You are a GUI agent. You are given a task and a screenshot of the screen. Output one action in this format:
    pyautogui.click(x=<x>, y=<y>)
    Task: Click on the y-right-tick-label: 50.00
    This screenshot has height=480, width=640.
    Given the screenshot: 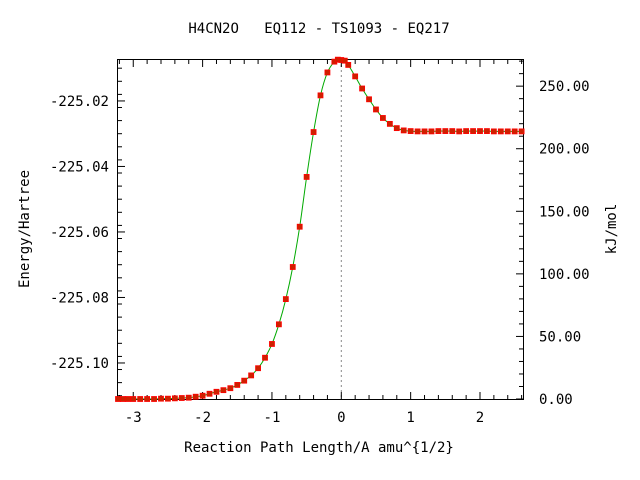 What is the action you would take?
    pyautogui.click(x=560, y=337)
    